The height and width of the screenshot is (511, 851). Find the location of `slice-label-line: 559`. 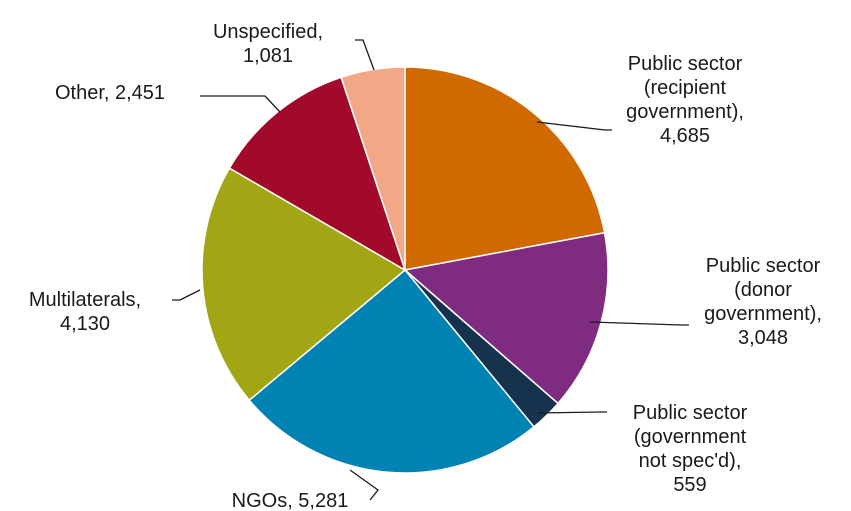

slice-label-line: 559 is located at coordinates (689, 485).